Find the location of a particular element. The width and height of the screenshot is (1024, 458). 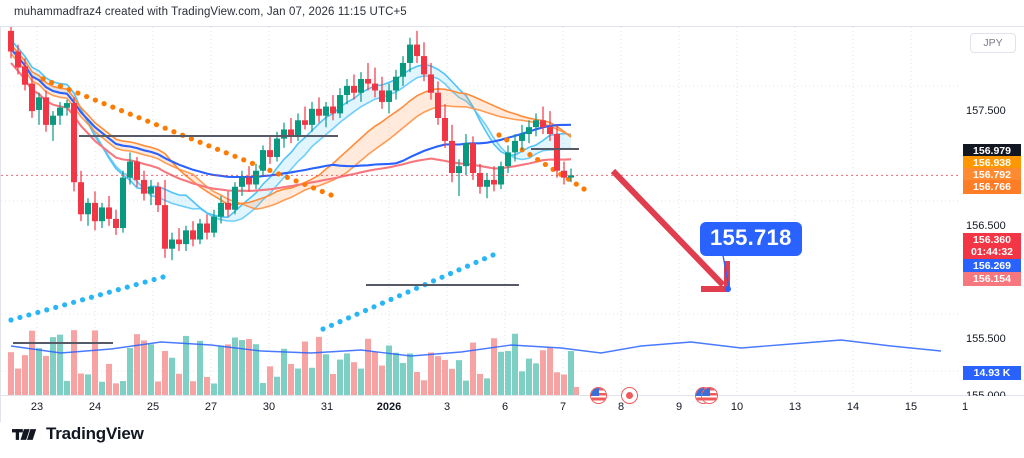

down-trend-arrow is located at coordinates (668, 228).